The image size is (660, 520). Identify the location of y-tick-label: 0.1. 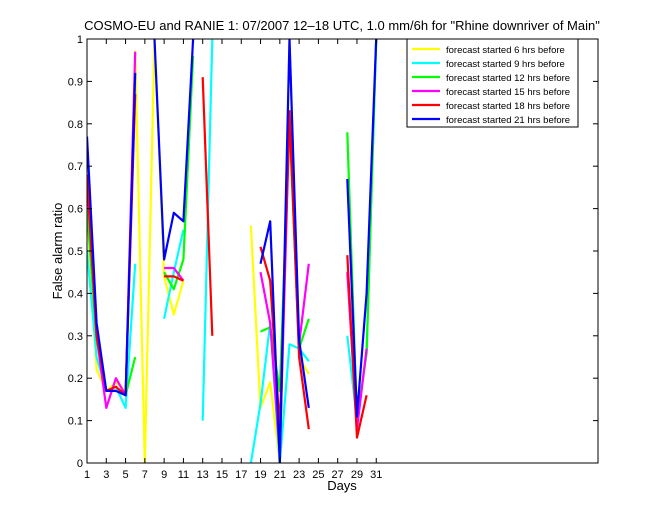
(75, 422).